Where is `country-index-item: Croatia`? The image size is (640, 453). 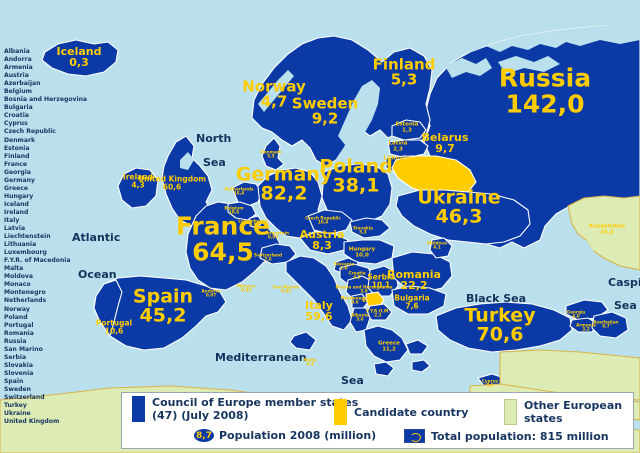 country-index-item: Croatia is located at coordinates (16, 116).